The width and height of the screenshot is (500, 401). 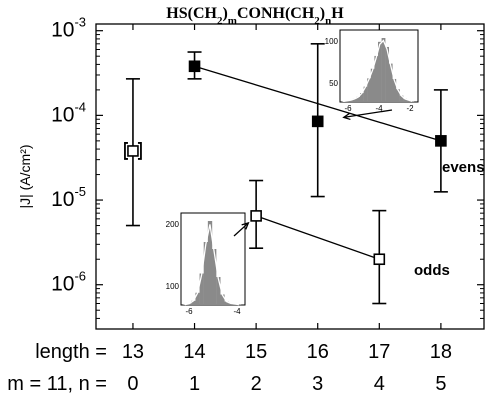 I want to click on inset-y-tick-label: 50, so click(x=333, y=83).